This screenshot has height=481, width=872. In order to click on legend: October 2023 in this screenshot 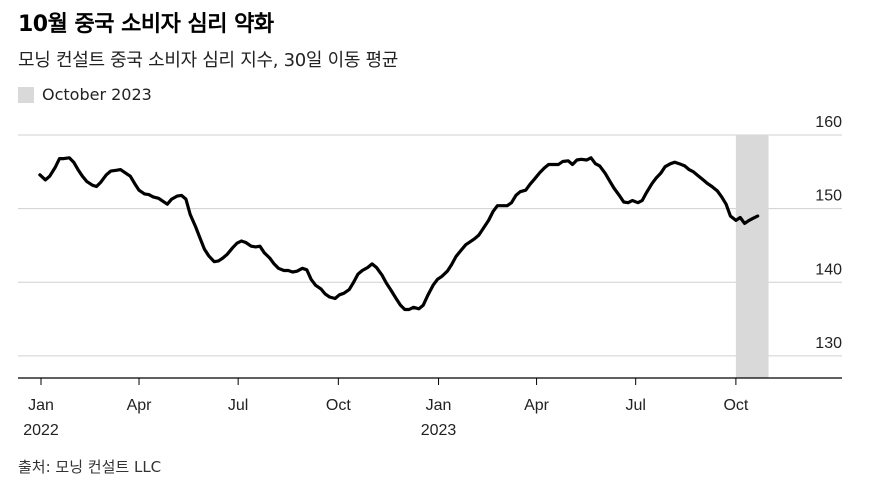, I will do `click(85, 94)`.